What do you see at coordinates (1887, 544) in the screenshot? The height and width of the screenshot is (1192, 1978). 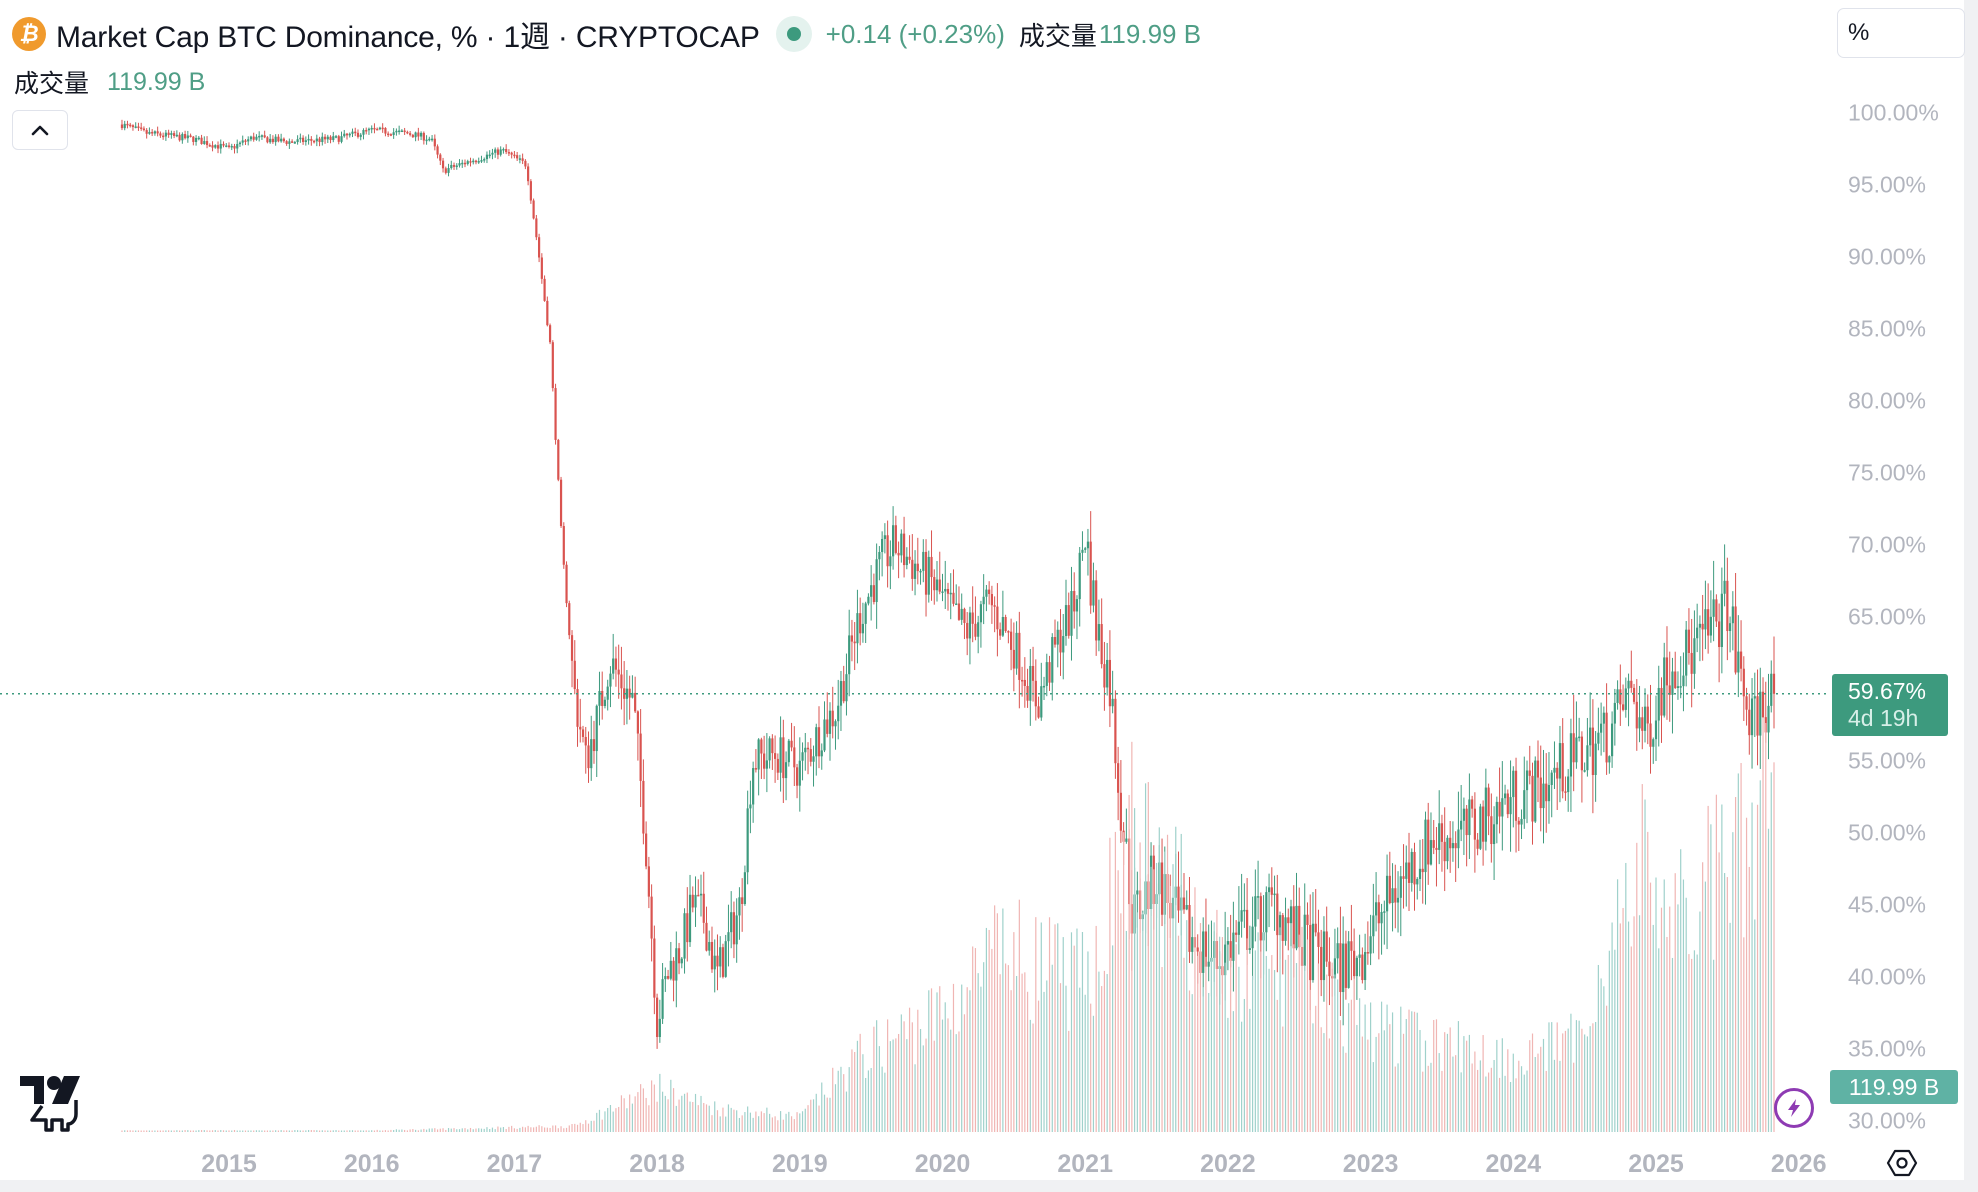 I see `price-axis-tick: 70.00%` at bounding box center [1887, 544].